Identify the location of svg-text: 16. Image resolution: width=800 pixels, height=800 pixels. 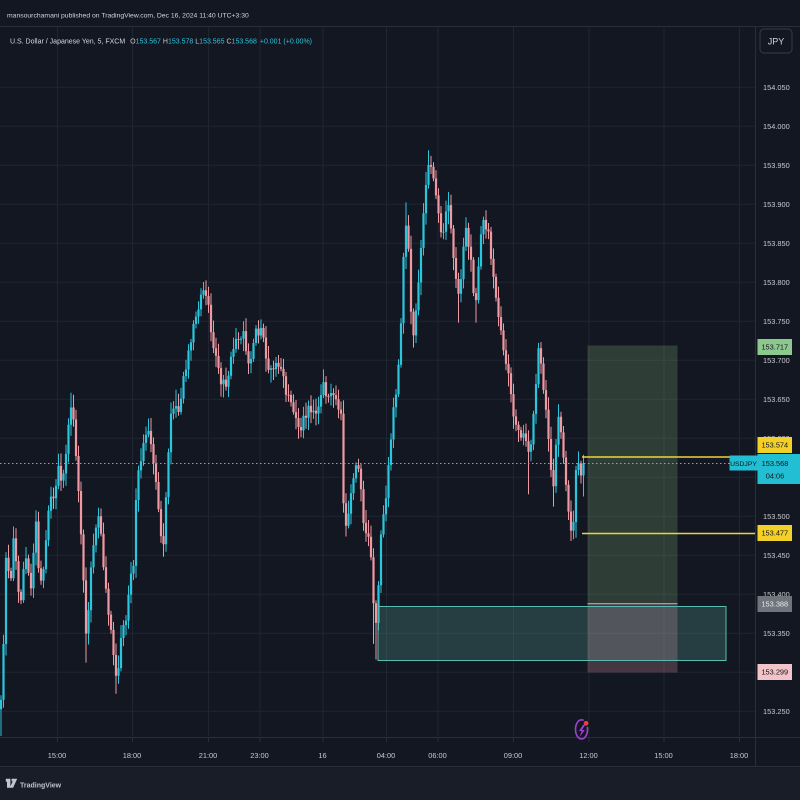
(322, 755).